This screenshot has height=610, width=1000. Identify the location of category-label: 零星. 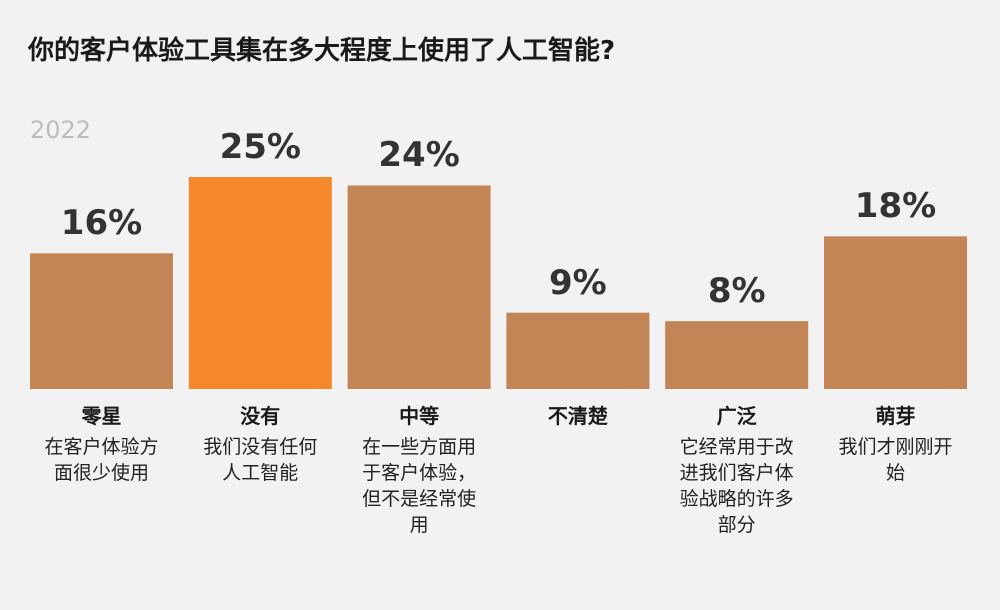
(101, 416).